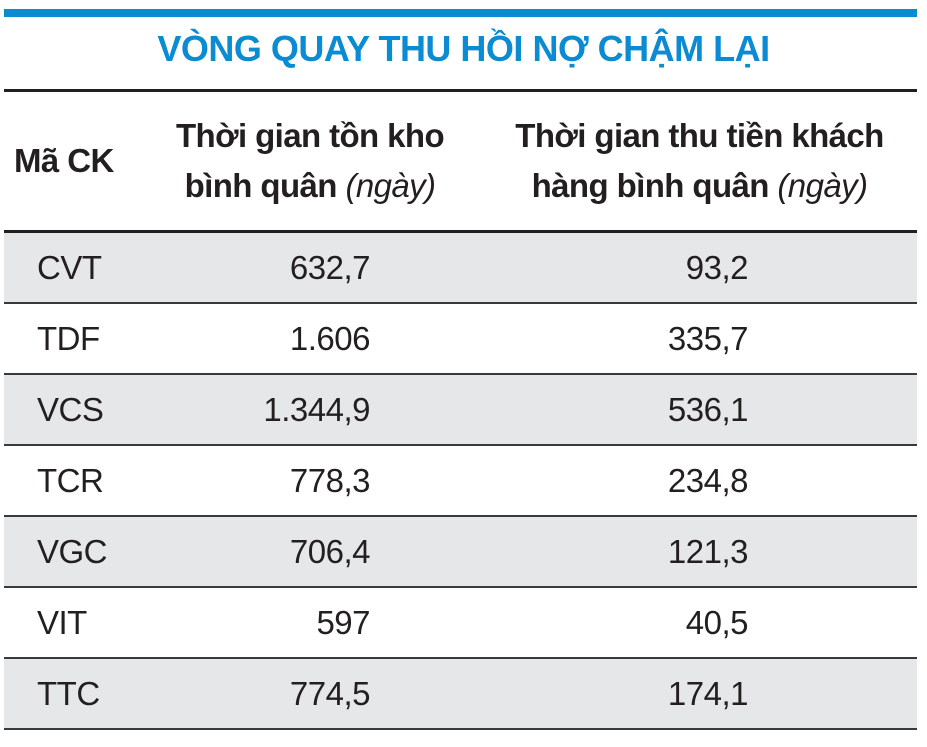 This screenshot has width=927, height=747. I want to click on table-row: CVT 632,7 93,2, so click(460, 268).